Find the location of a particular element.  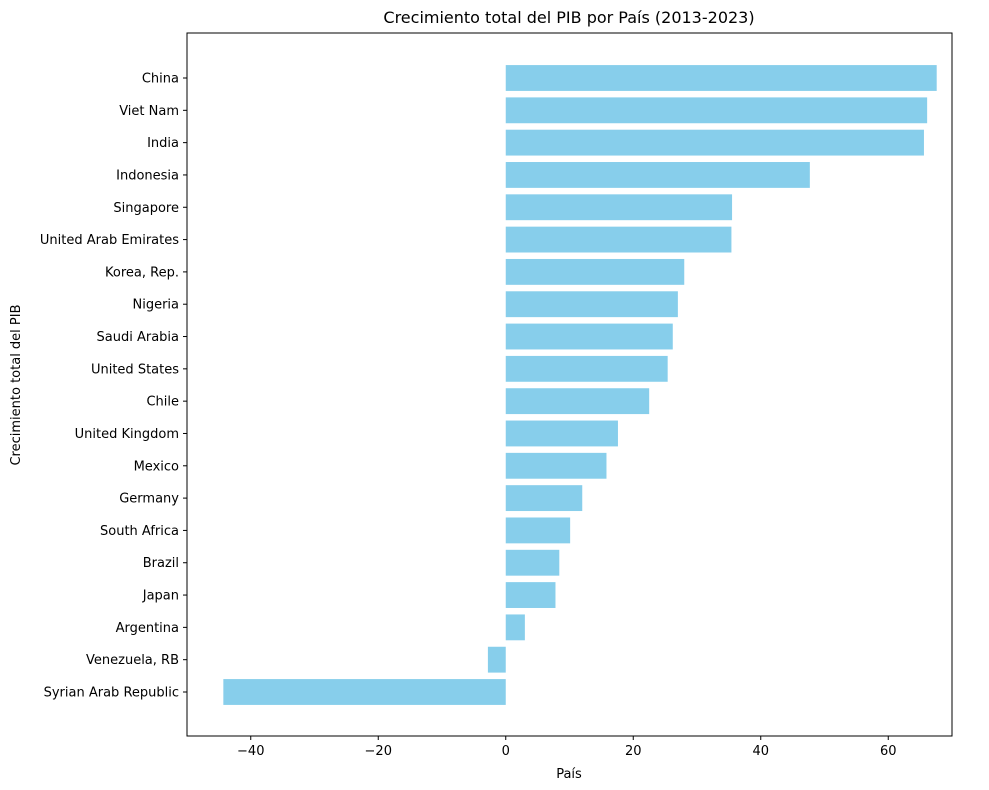

y-tick-label: Argentina is located at coordinates (147, 628).